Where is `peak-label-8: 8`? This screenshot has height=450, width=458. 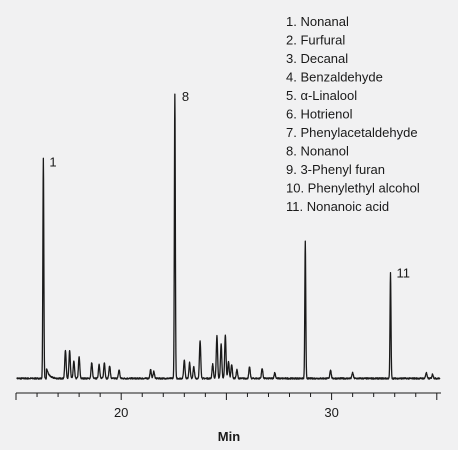
peak-label-8: 8 is located at coordinates (185, 96).